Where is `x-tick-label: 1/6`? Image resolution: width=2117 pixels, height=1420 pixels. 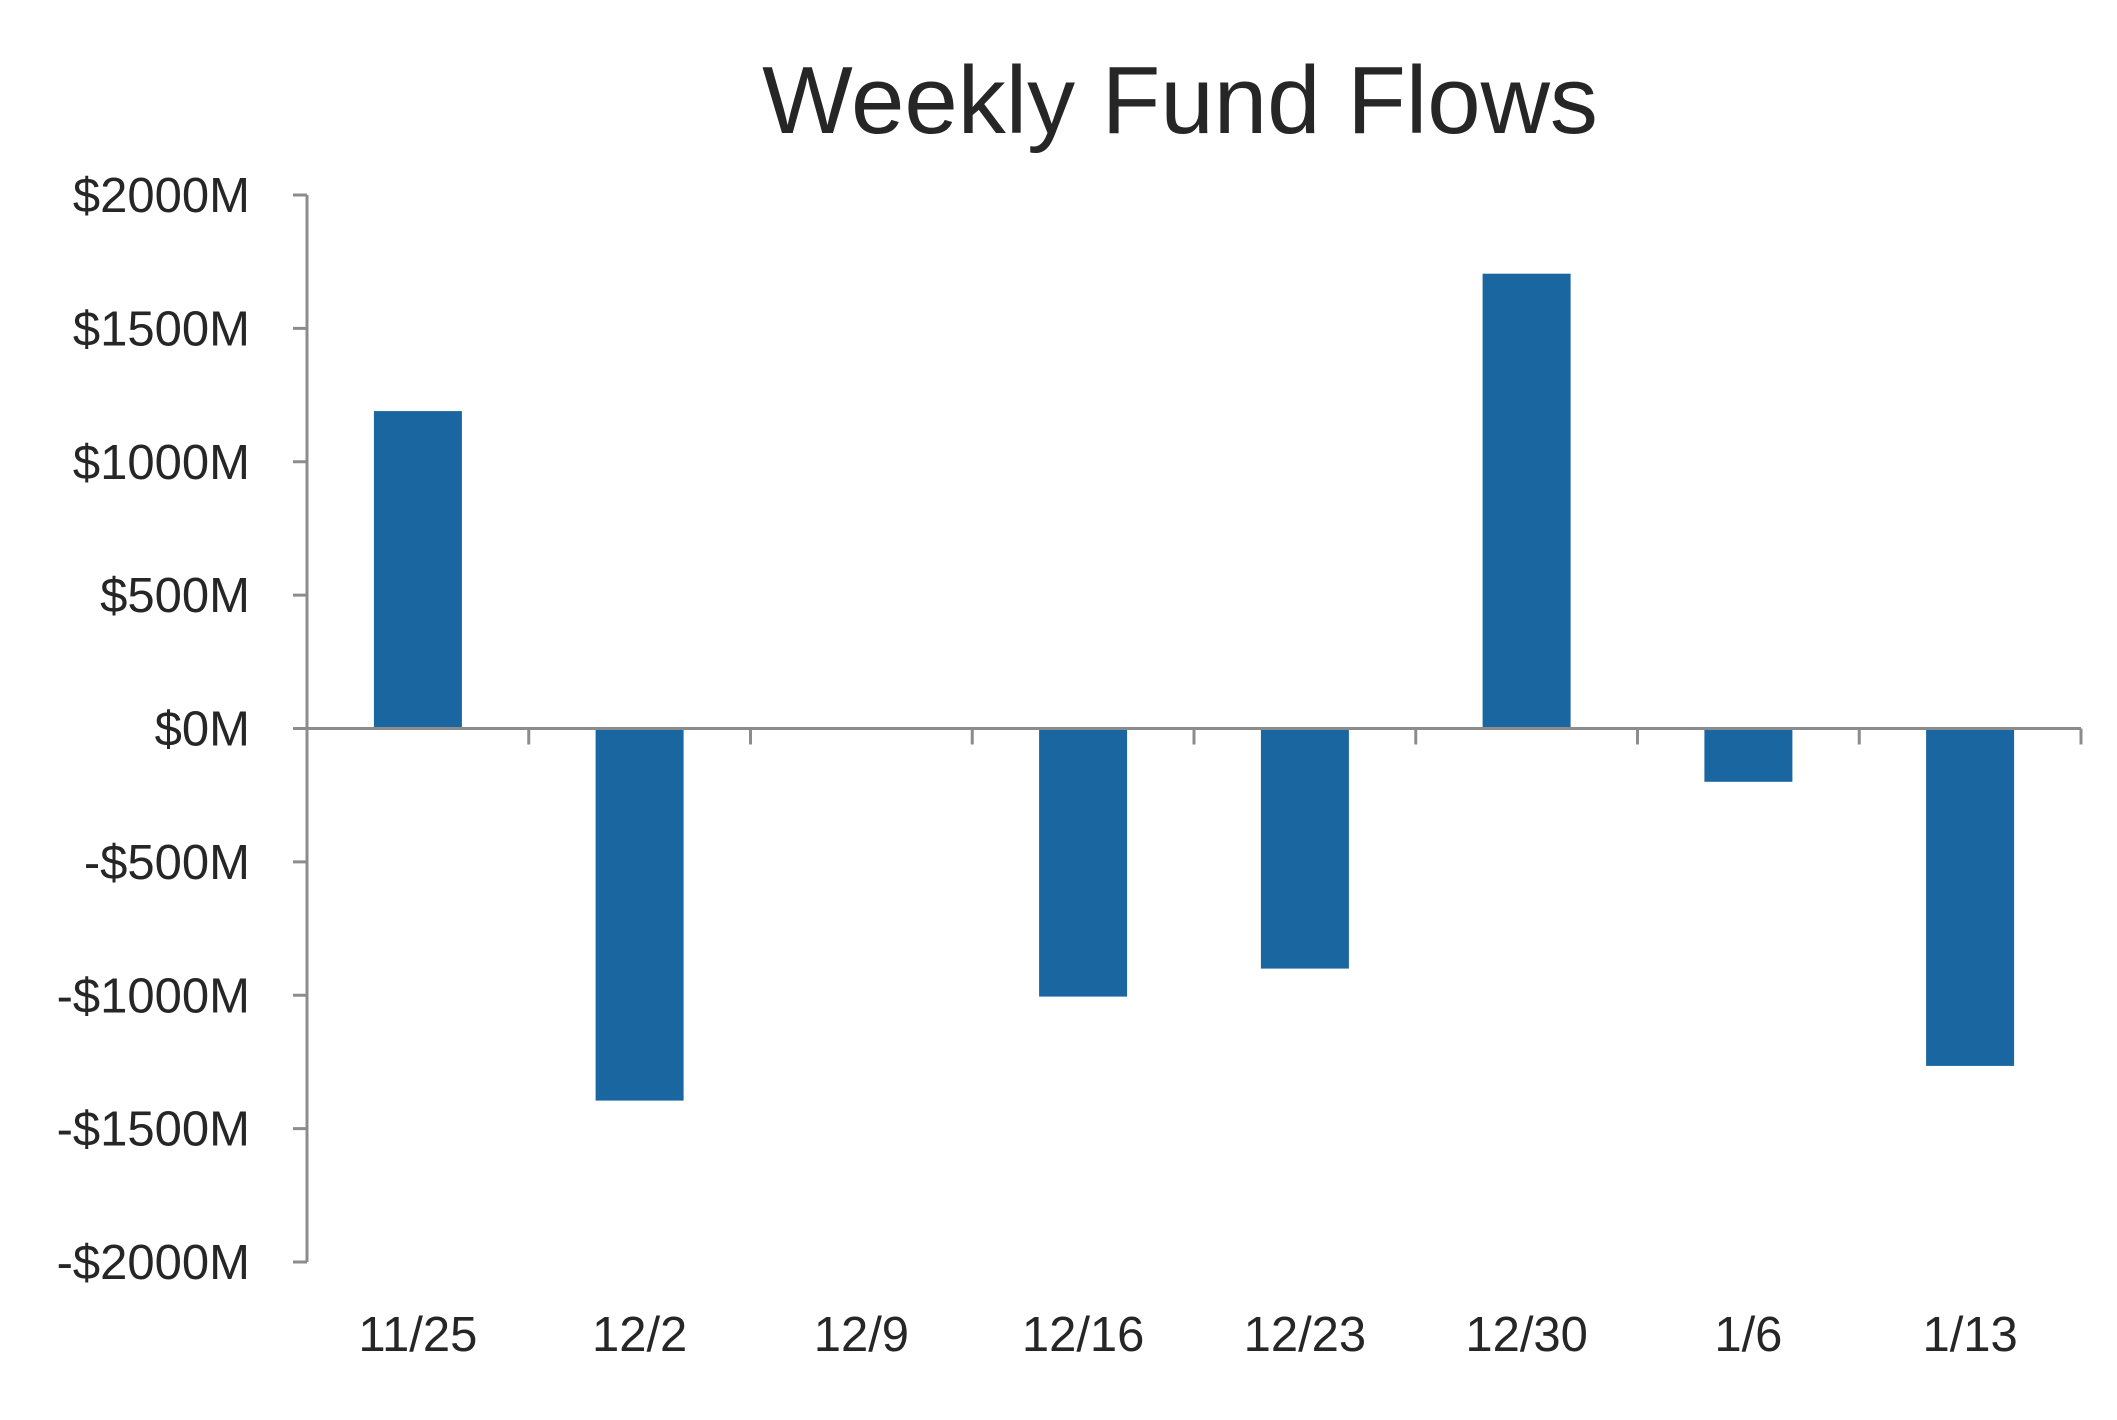 x-tick-label: 1/6 is located at coordinates (1748, 1335).